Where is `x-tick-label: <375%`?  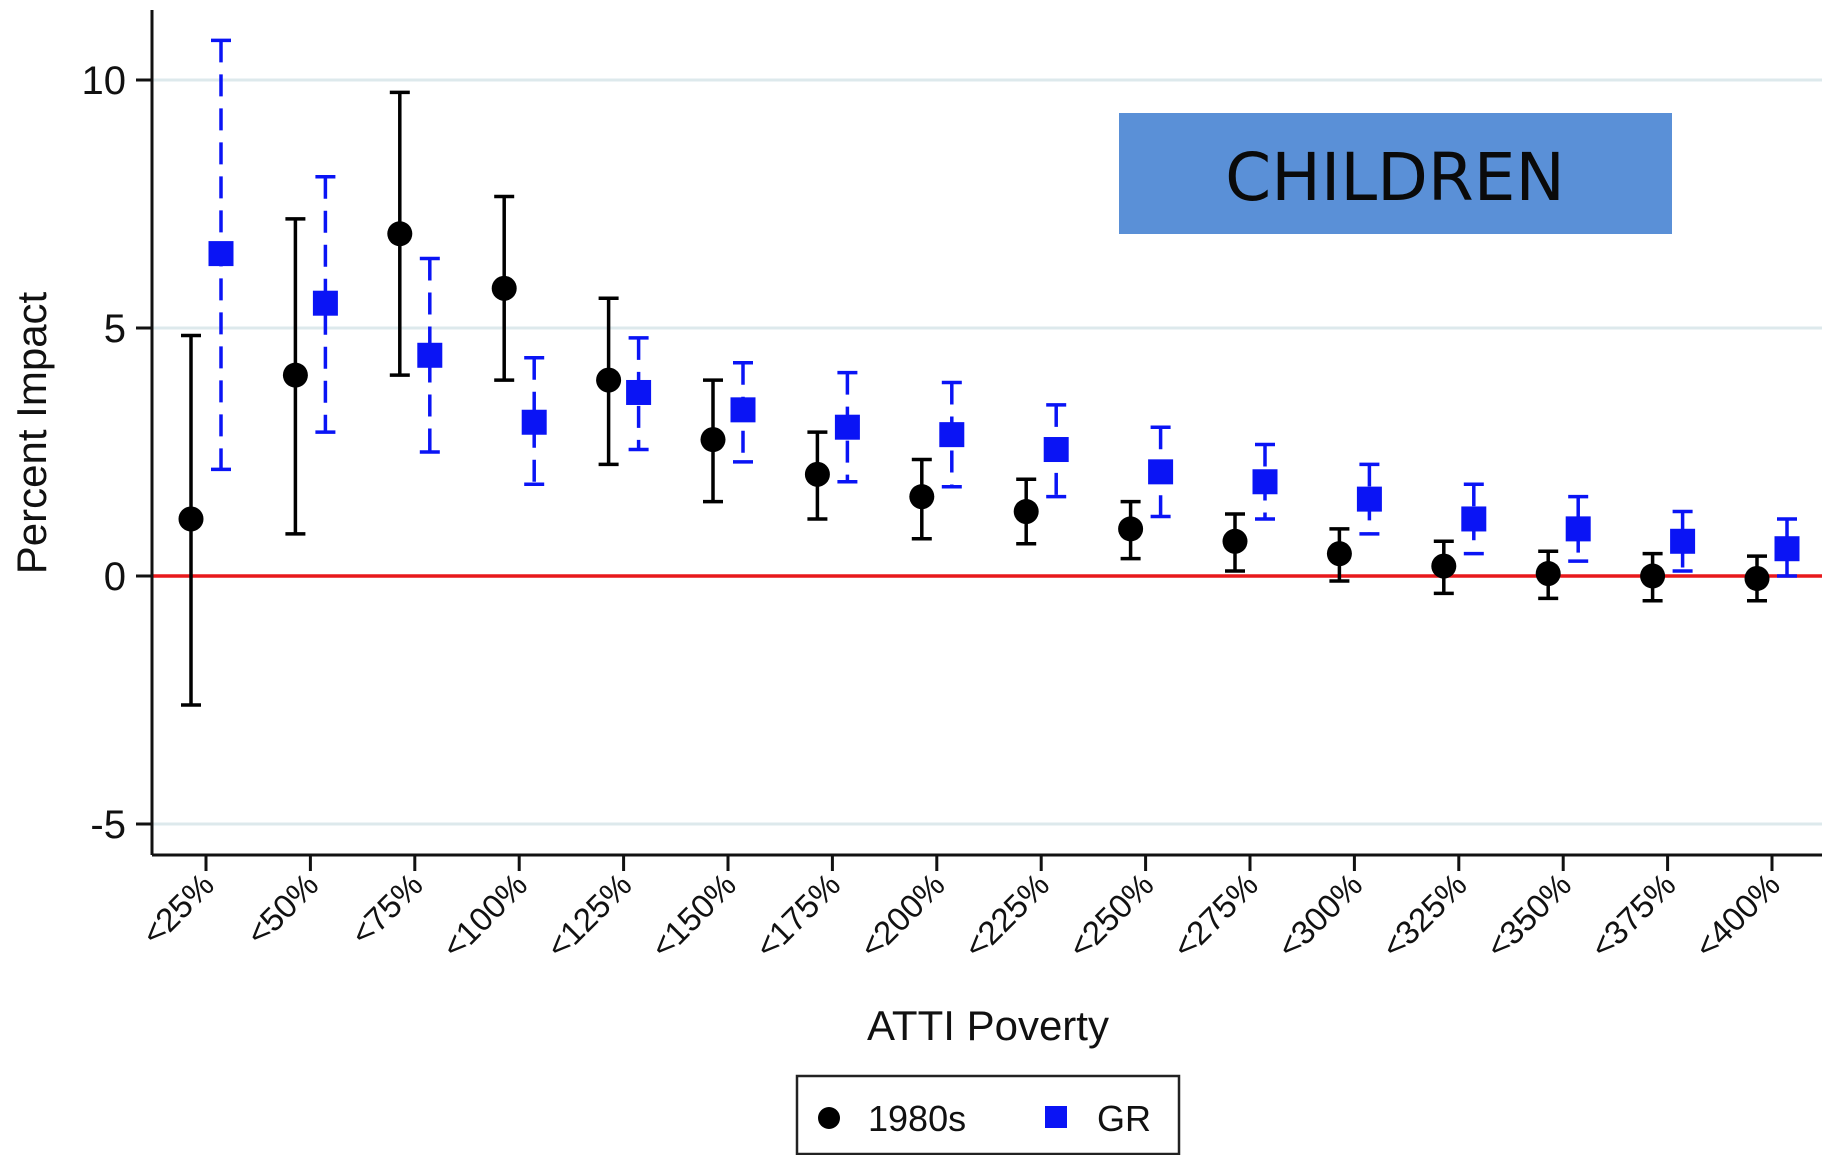 x-tick-label: <375% is located at coordinates (1632, 915).